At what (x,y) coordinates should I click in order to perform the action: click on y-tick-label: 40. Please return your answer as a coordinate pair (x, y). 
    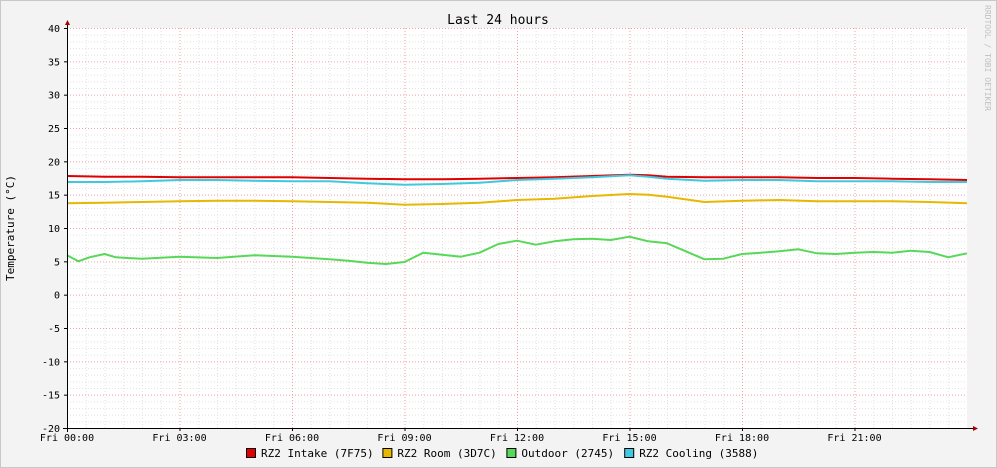
    Looking at the image, I should click on (54, 29).